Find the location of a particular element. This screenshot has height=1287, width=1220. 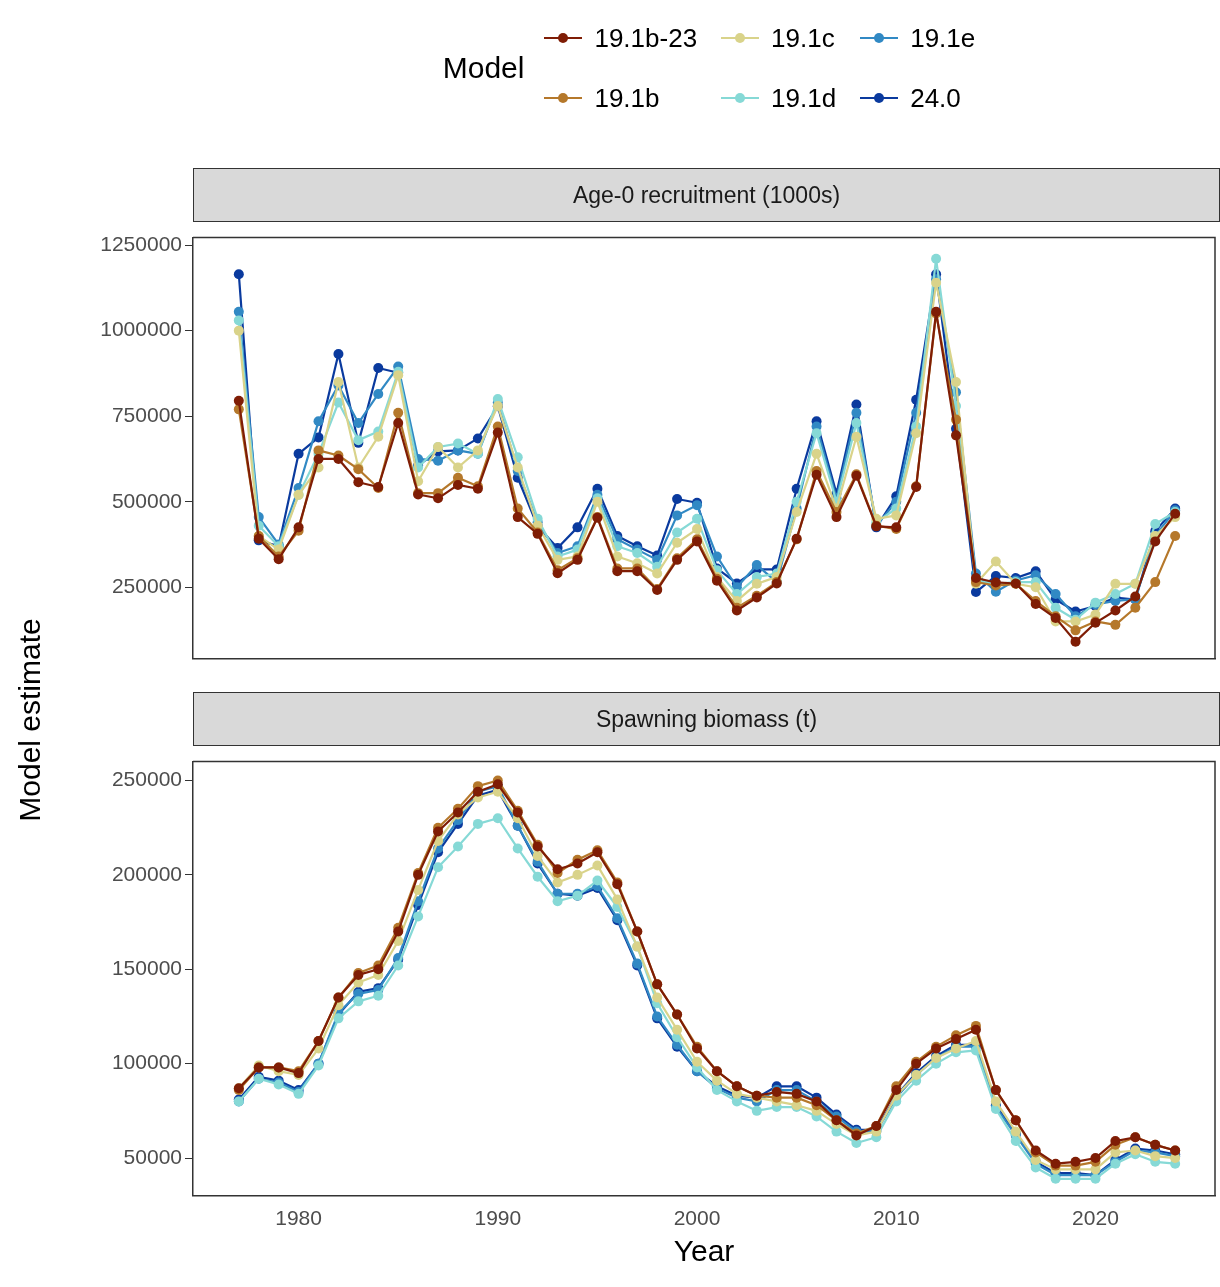

legend-title: Model is located at coordinates (483, 68).